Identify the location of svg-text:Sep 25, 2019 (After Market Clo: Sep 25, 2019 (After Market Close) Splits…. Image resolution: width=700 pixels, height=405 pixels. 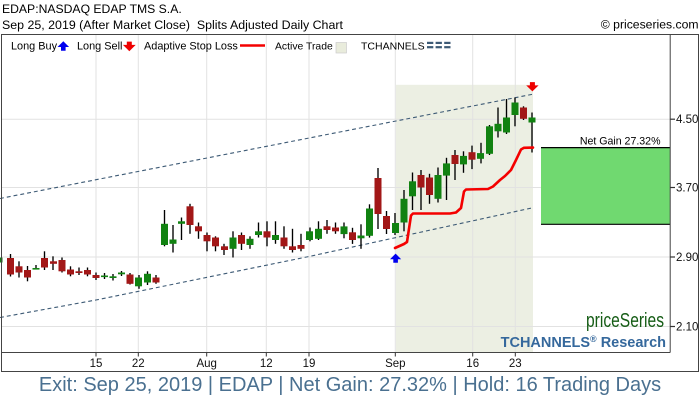
(172, 25).